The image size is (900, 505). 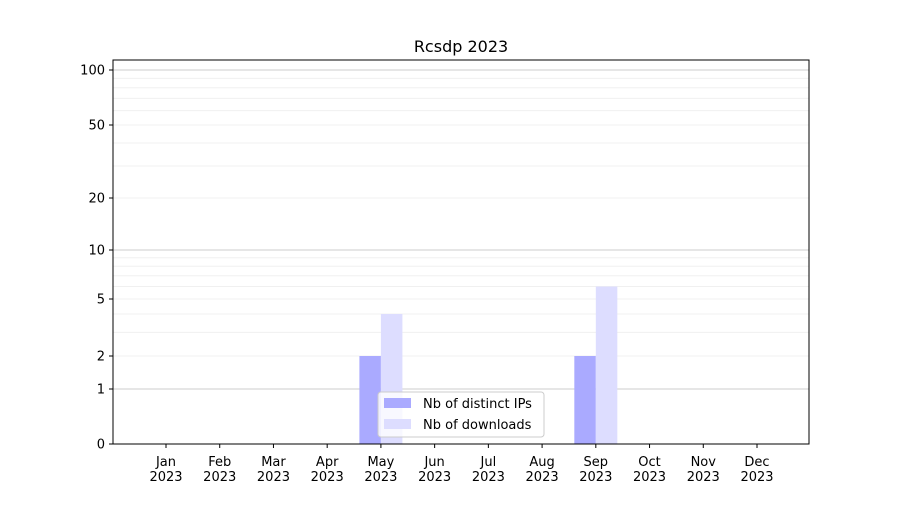 I want to click on x-tick-label: Aug, so click(x=541, y=462).